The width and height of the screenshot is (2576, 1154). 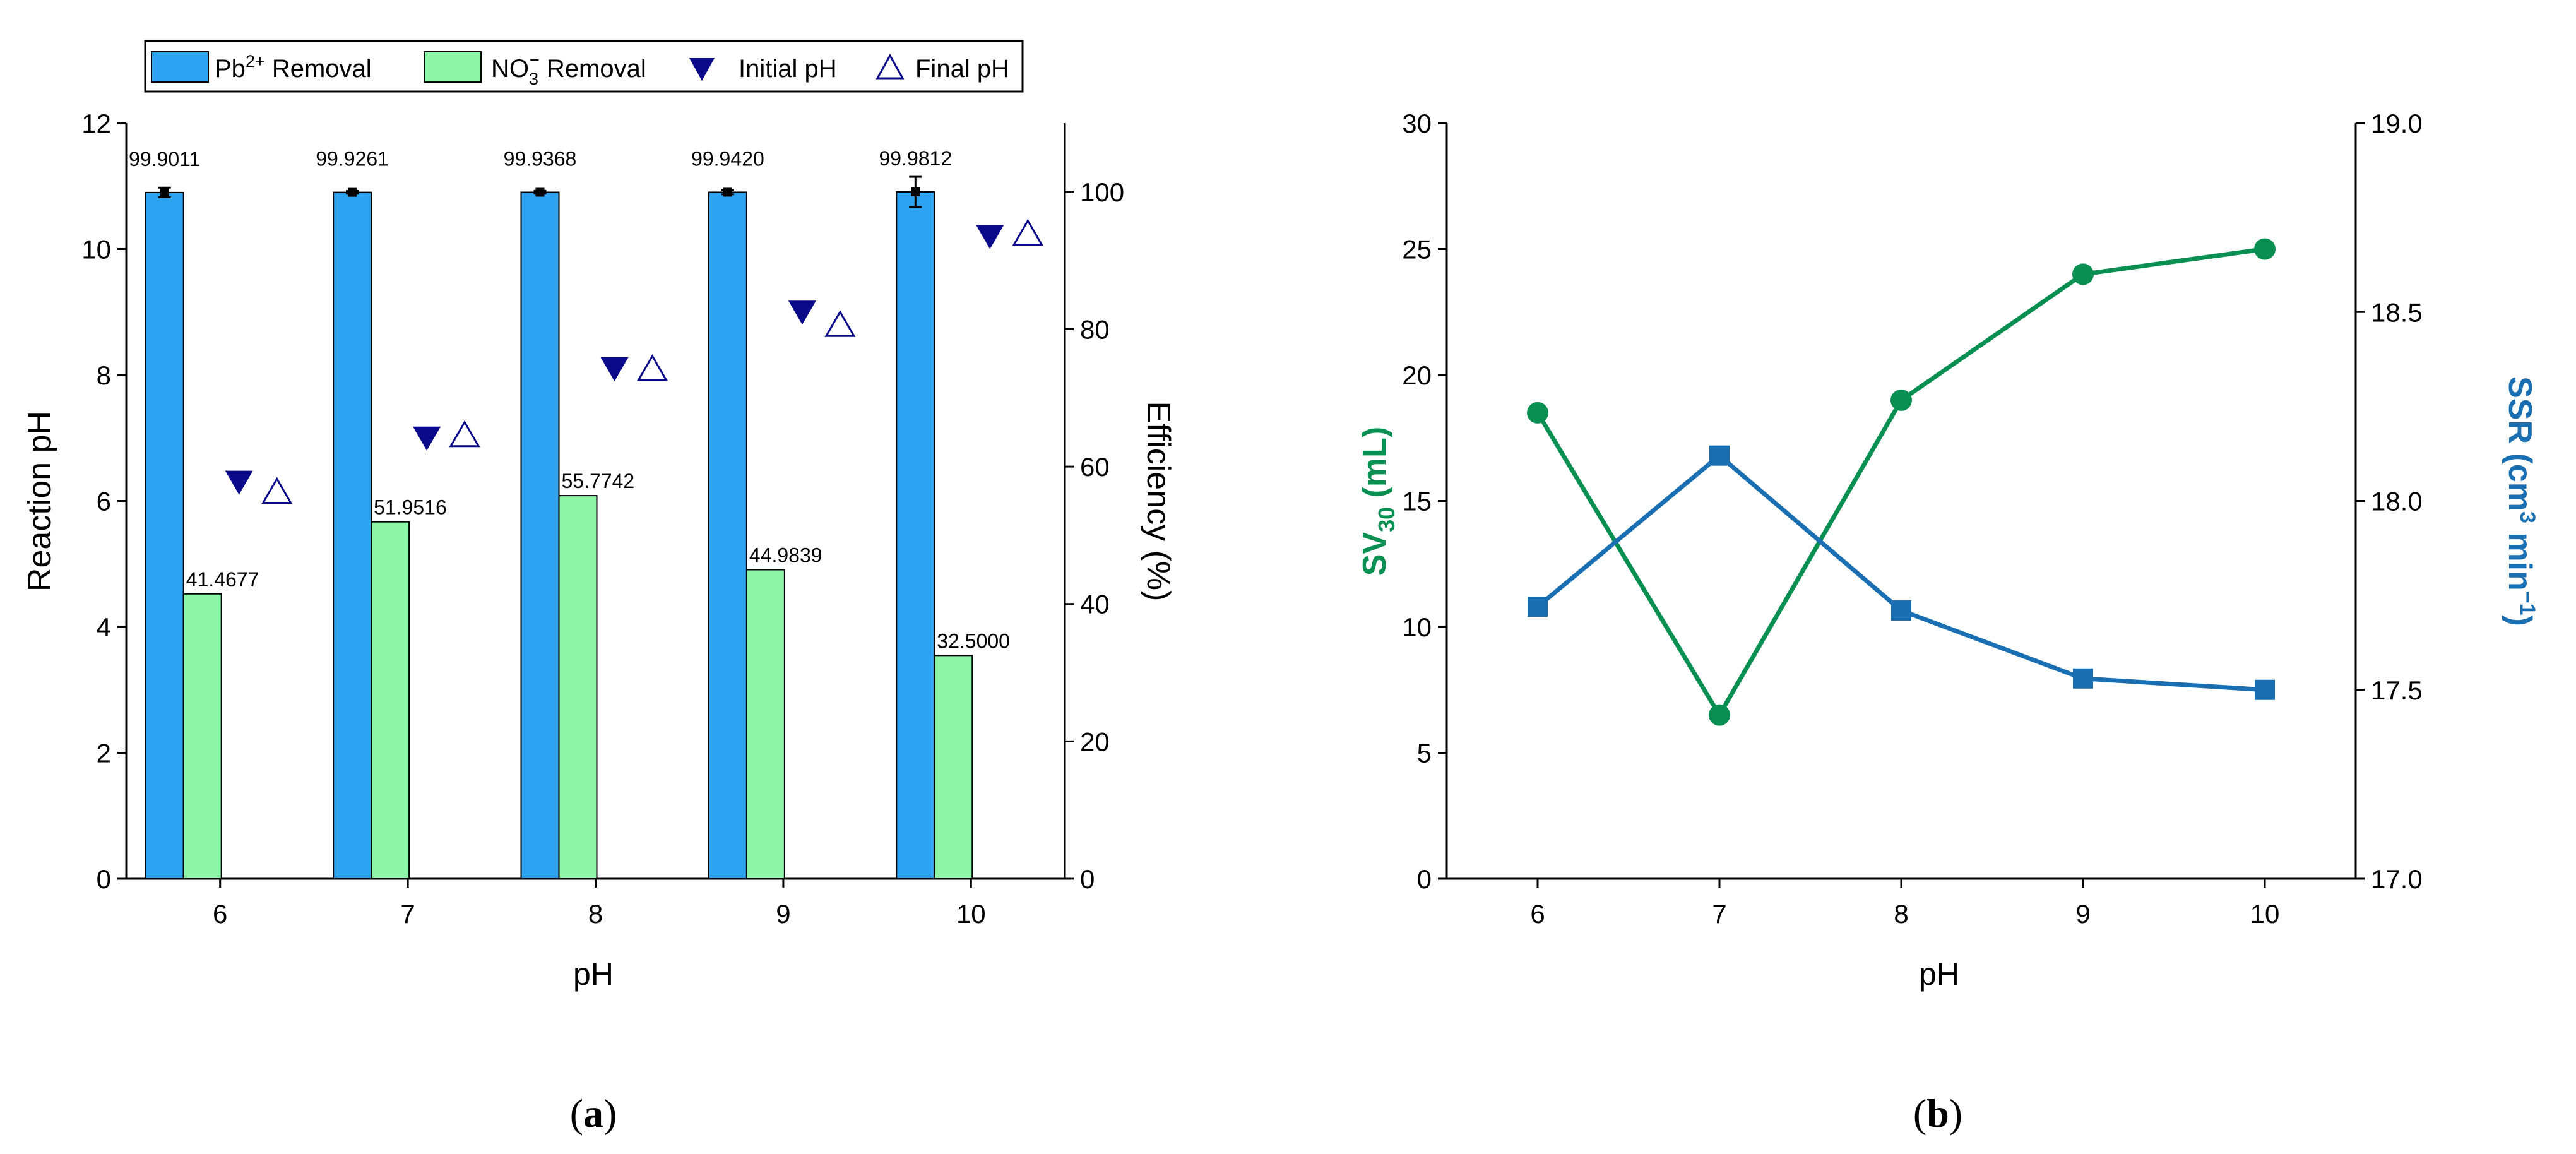 I want to click on data-label-pb: 99.9812, so click(x=915, y=158).